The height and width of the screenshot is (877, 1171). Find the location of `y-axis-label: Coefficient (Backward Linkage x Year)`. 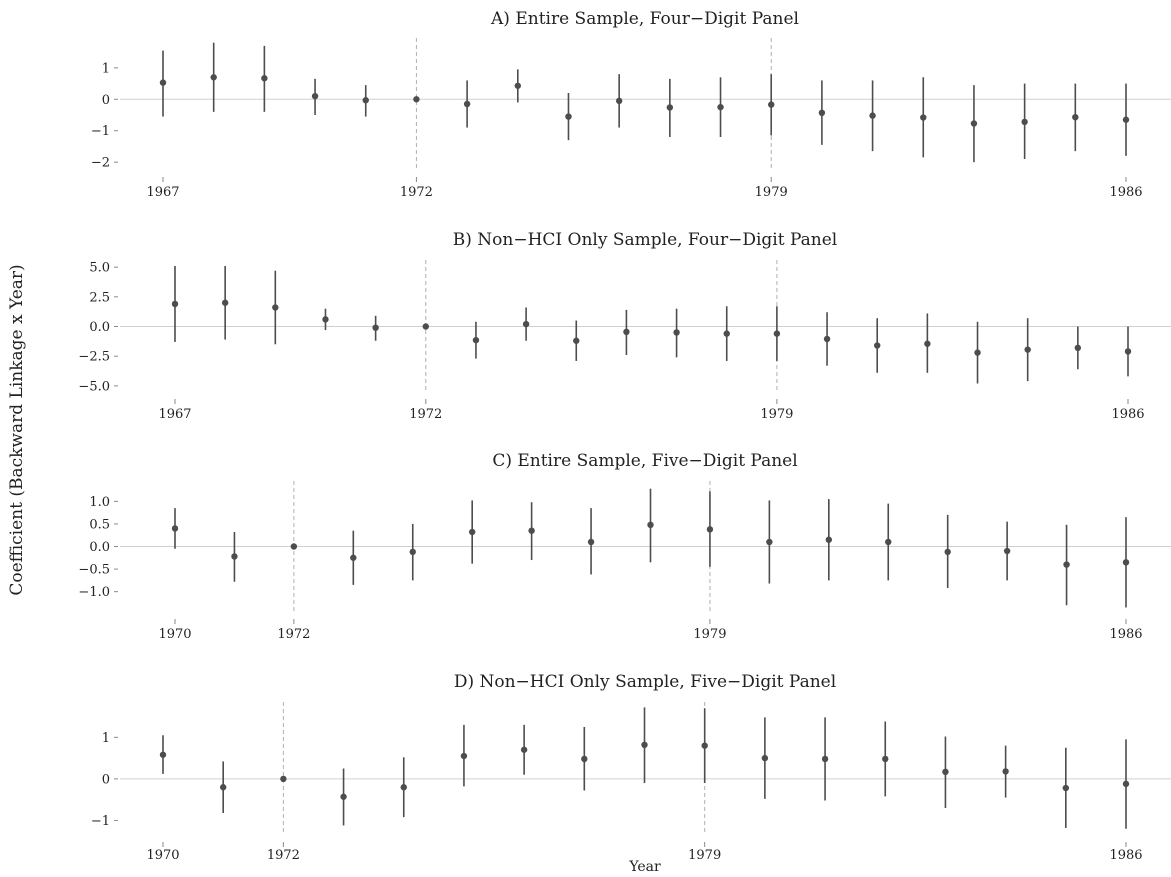

y-axis-label: Coefficient (Backward Linkage x Year) is located at coordinates (17, 429).